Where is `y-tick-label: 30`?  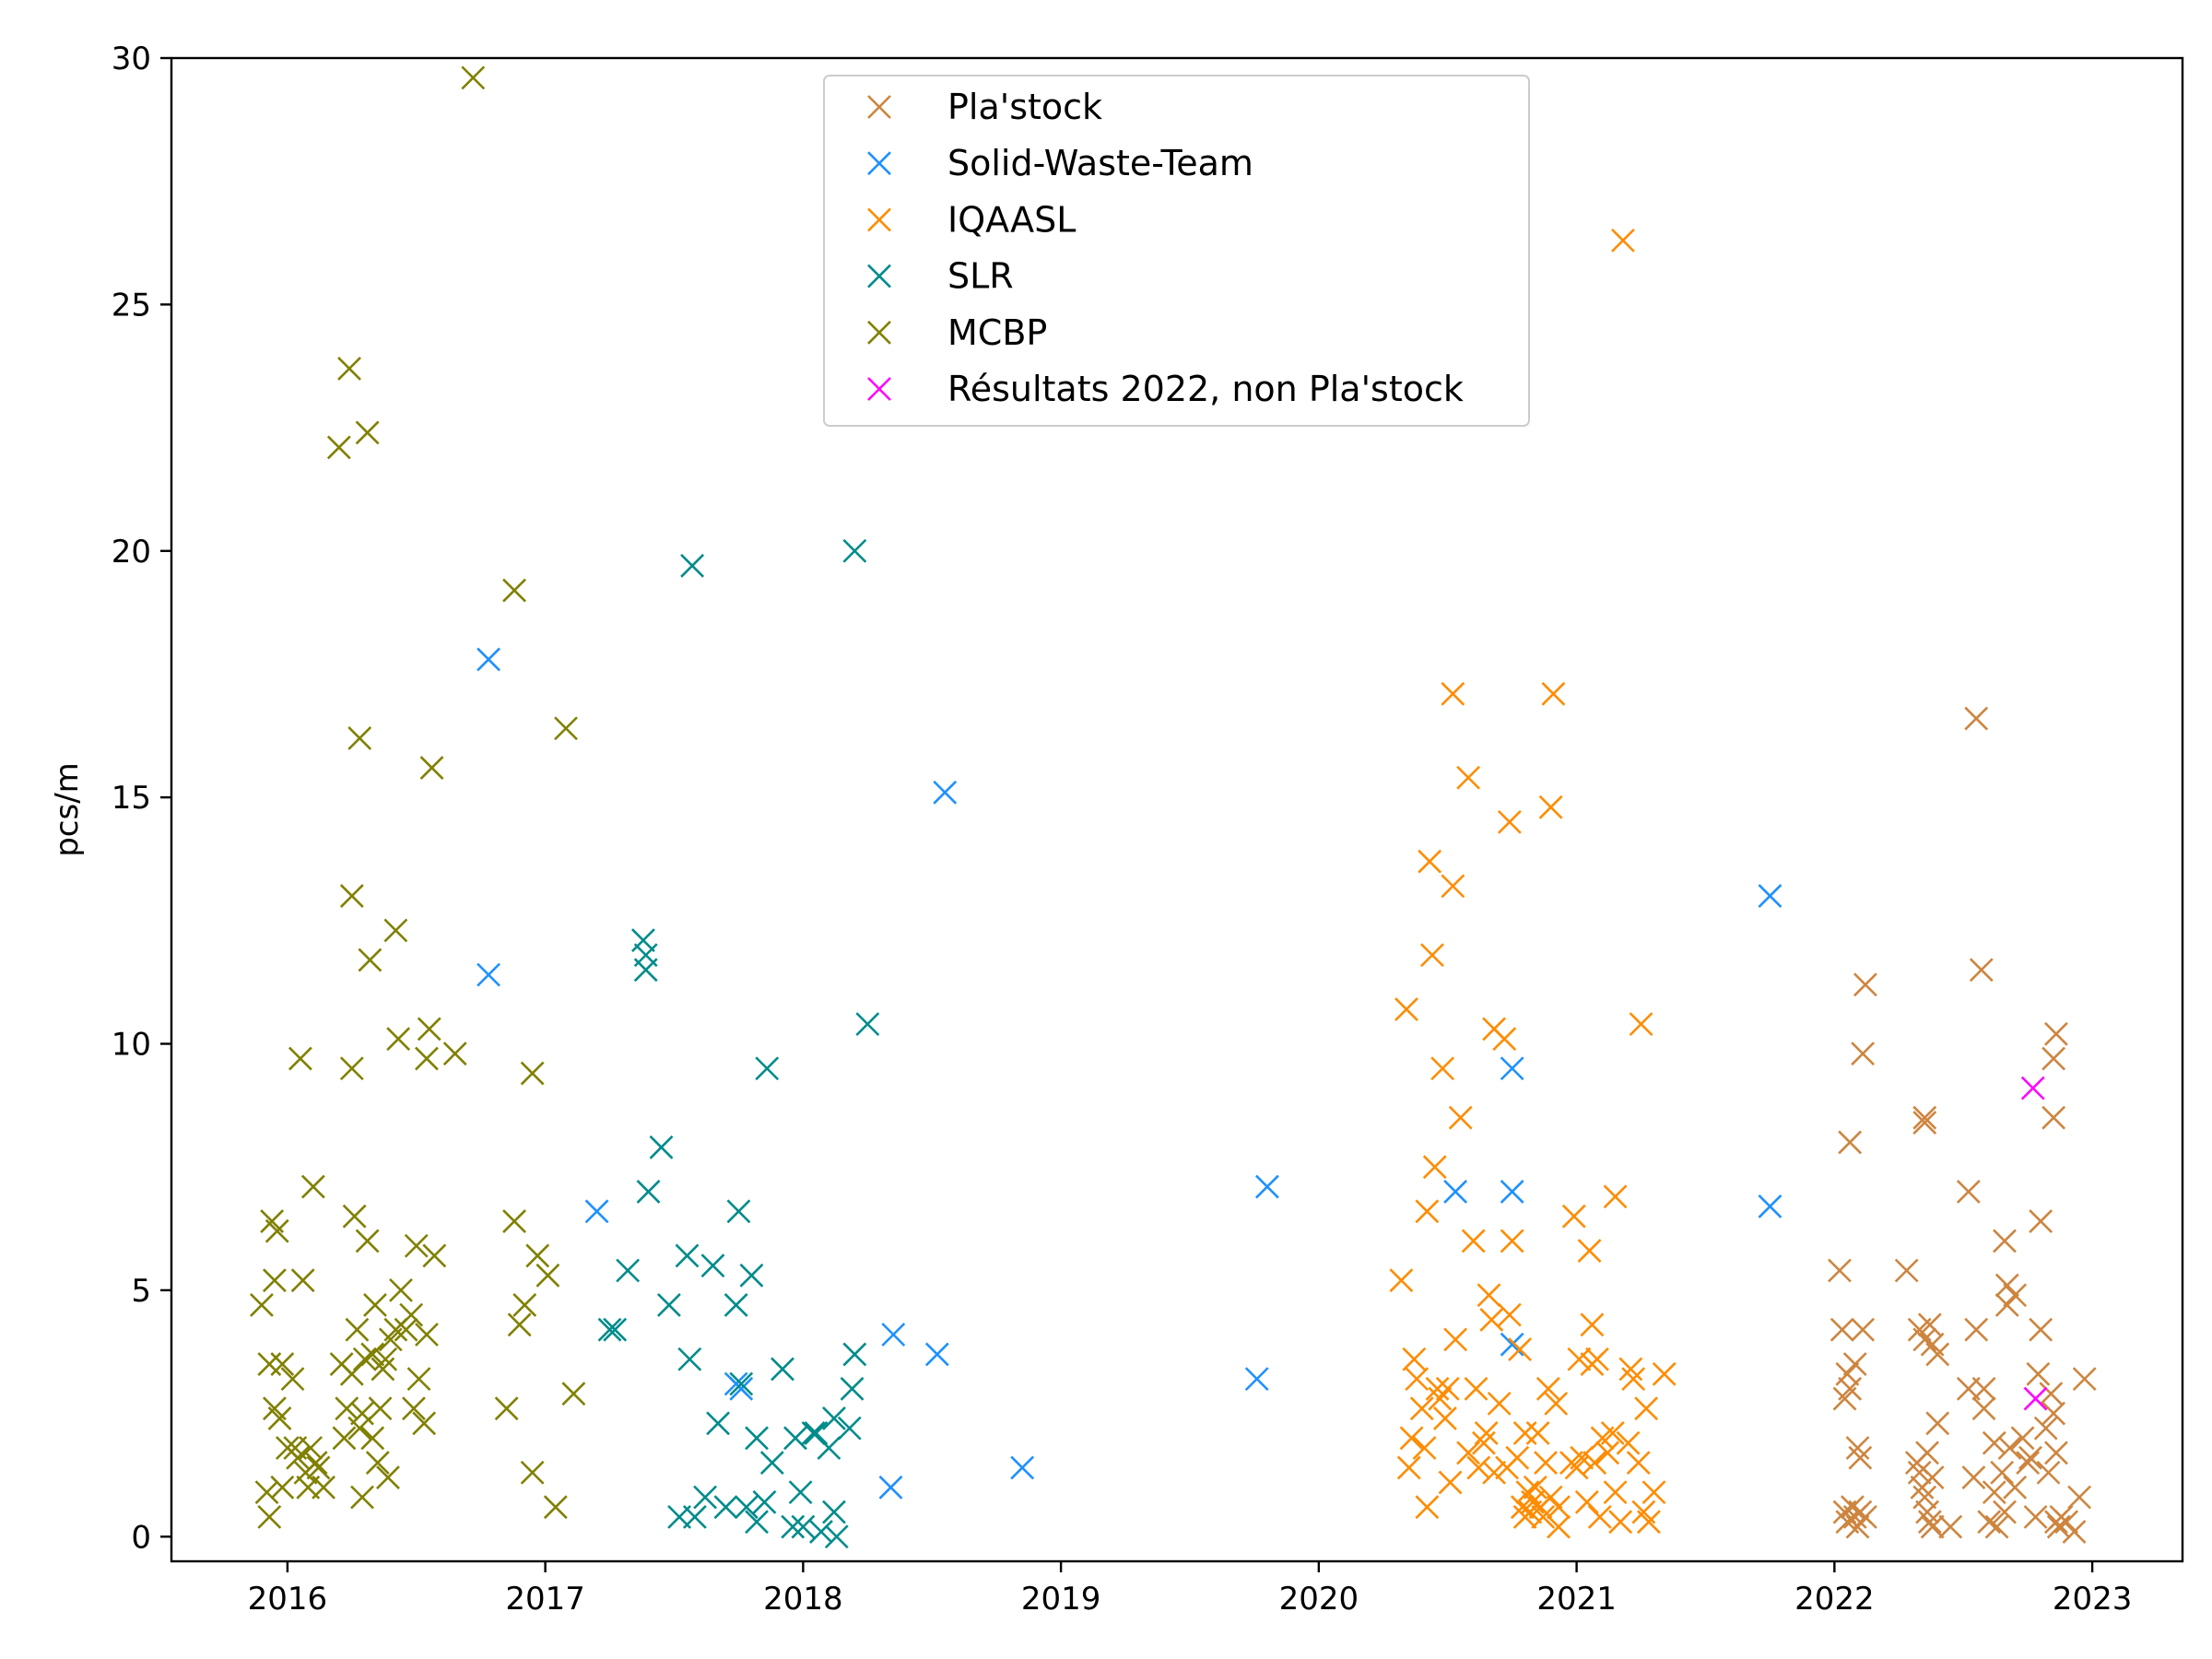 y-tick-label: 30 is located at coordinates (131, 59).